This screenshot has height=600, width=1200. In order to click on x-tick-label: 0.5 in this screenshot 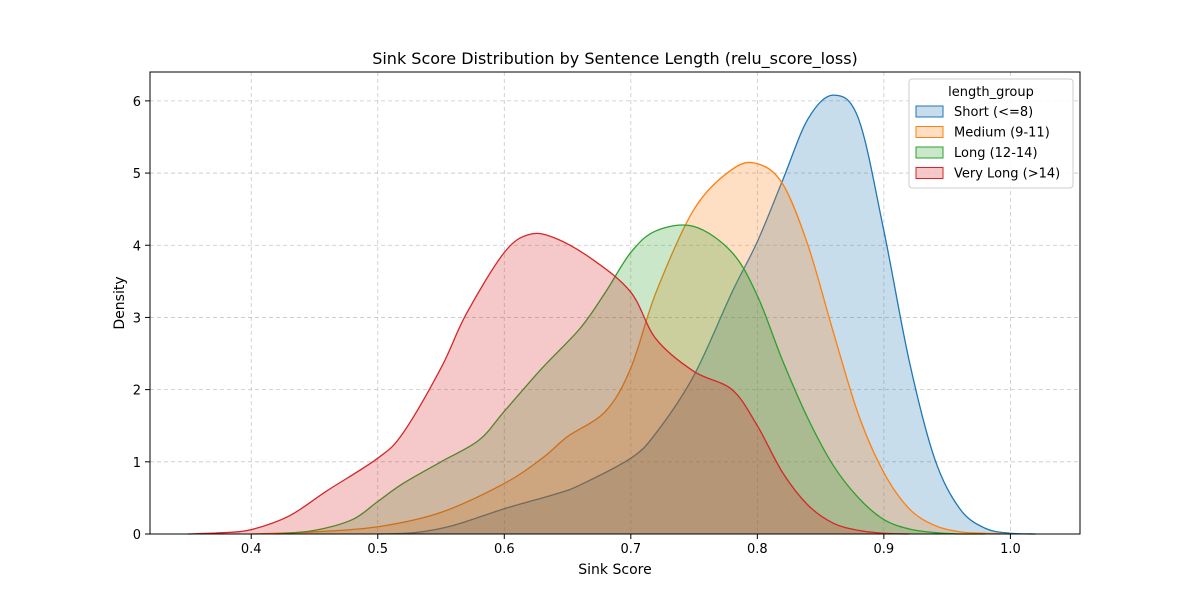, I will do `click(377, 549)`.